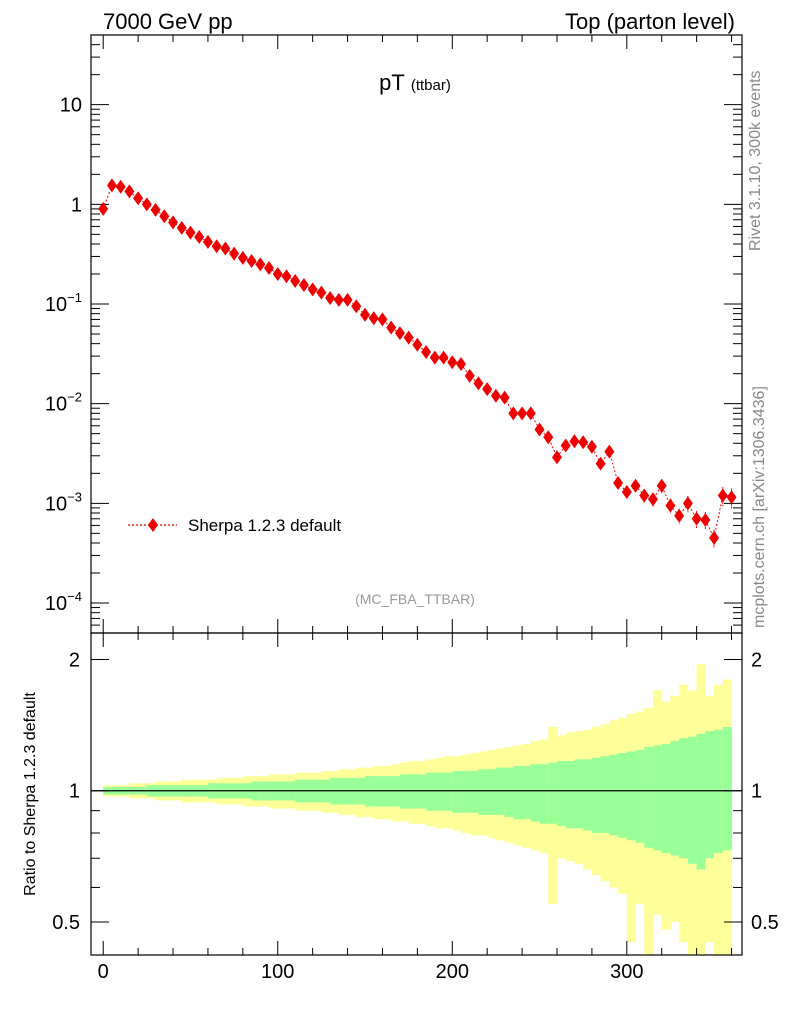 The height and width of the screenshot is (1024, 786). What do you see at coordinates (76, 205) in the screenshot?
I see `main-y-tick-label: 1` at bounding box center [76, 205].